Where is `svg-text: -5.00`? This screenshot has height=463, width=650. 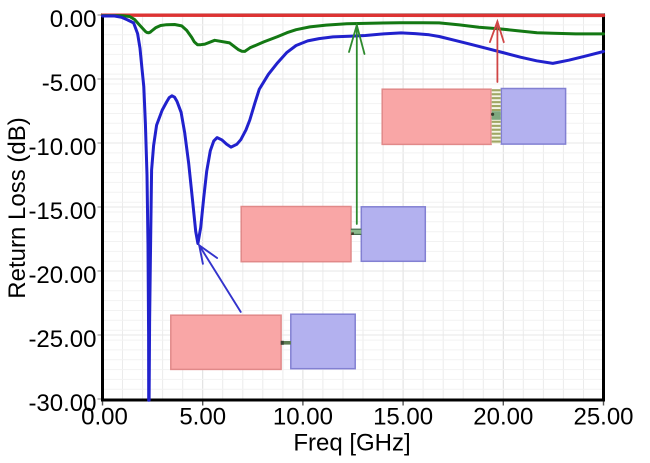
svg-text: -5.00 is located at coordinates (69, 83).